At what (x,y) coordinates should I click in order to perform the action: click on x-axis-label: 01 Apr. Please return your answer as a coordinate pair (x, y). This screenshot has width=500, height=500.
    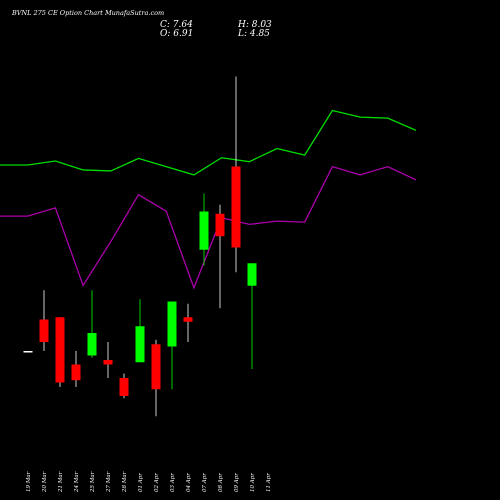
    Looking at the image, I should click on (141, 482).